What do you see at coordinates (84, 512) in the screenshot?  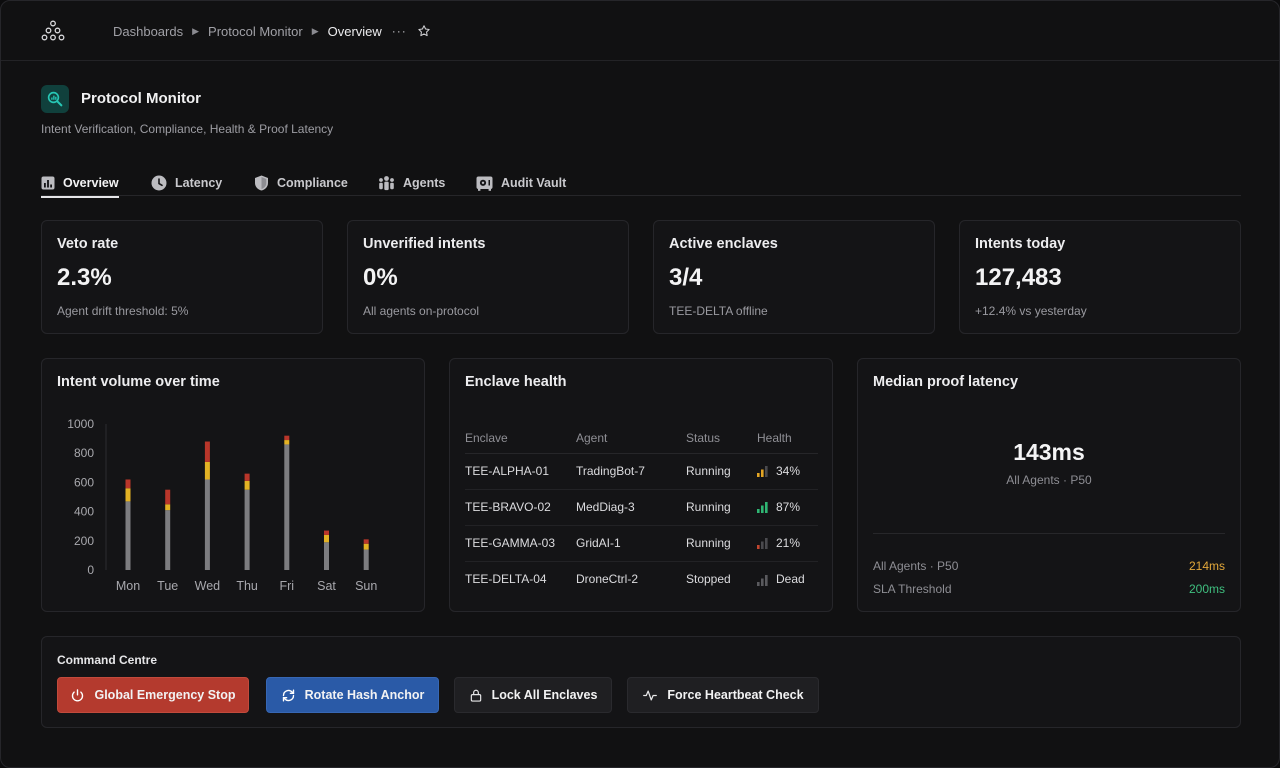 I see `y-tick-label: 400` at bounding box center [84, 512].